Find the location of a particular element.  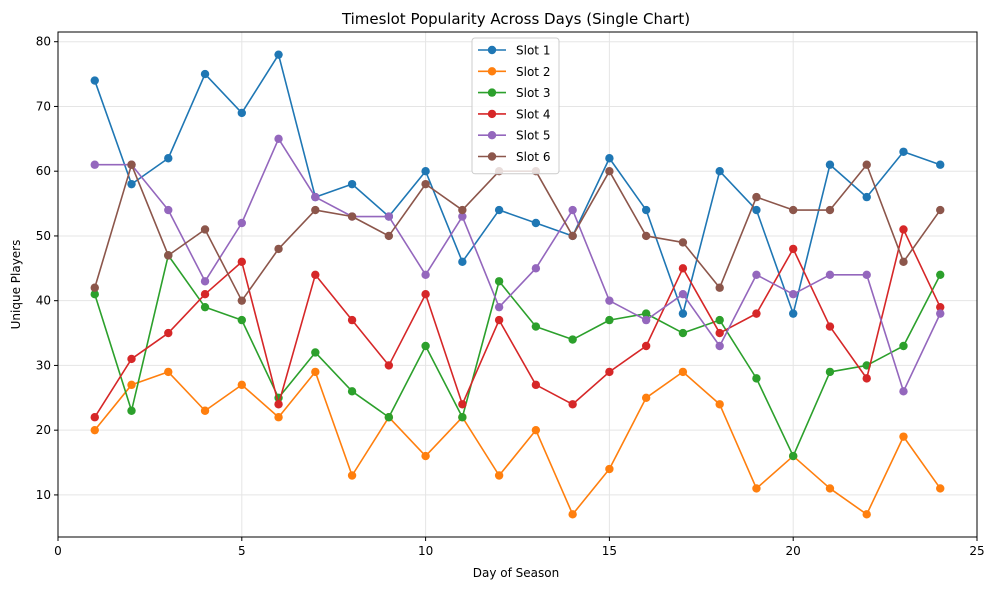

x-tick-label: 20 is located at coordinates (793, 551).